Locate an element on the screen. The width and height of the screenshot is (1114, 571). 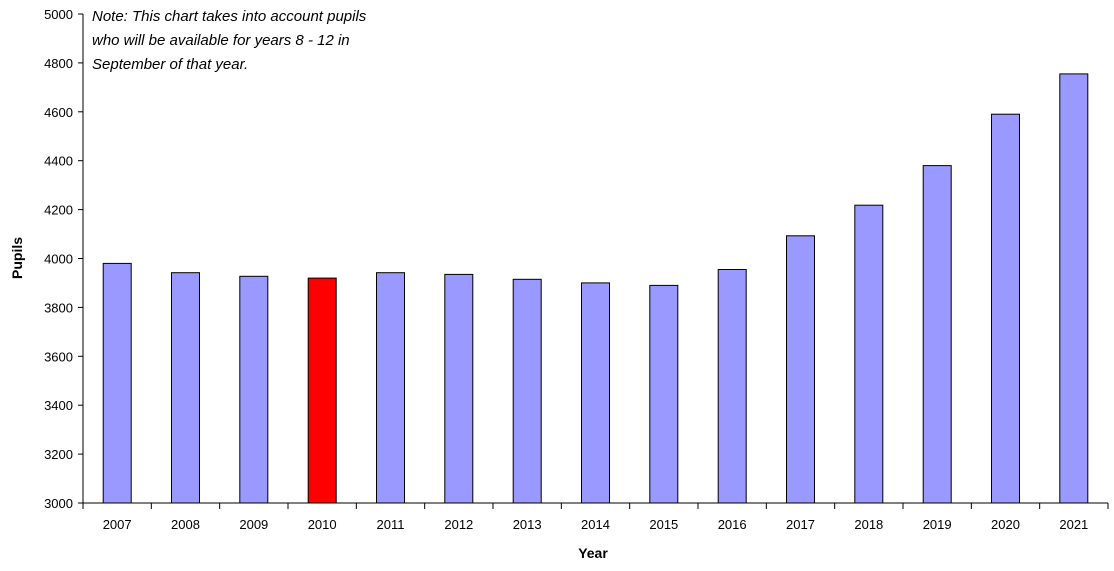
x-tick-label-2014: 2014 is located at coordinates (595, 524).